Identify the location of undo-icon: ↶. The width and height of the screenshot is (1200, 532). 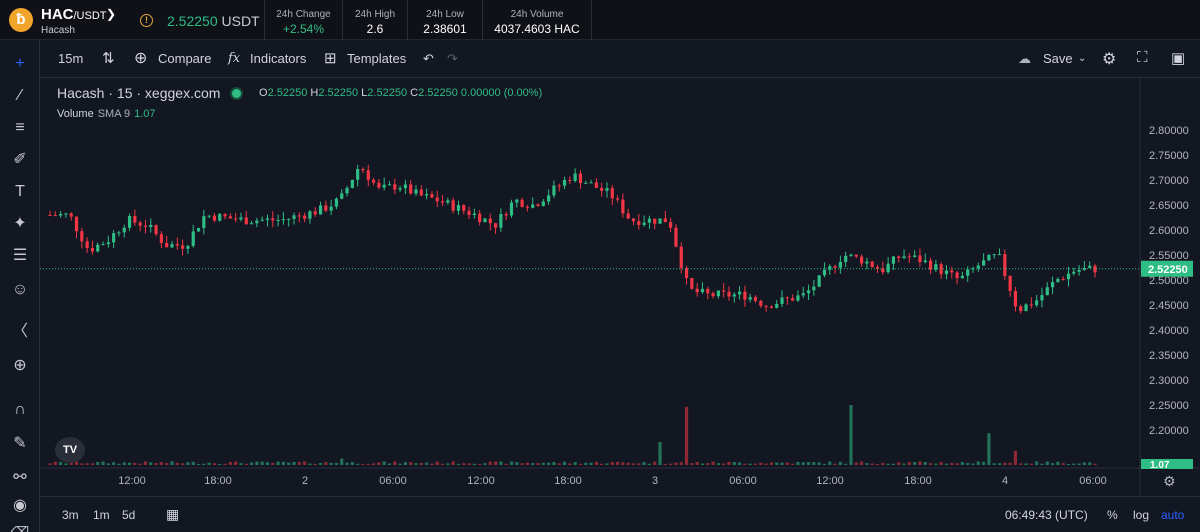
(428, 58).